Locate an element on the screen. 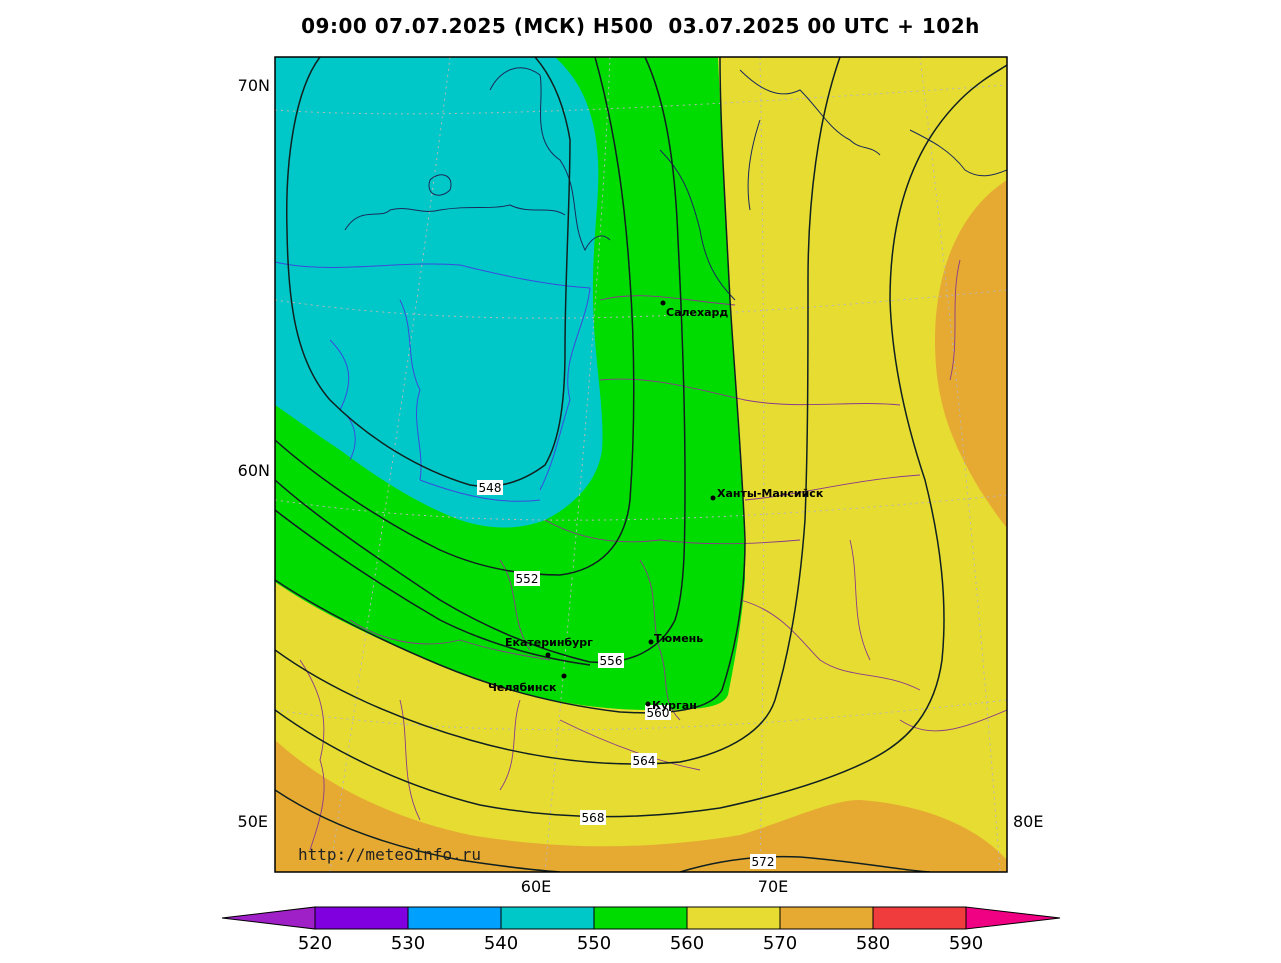  source-url: http://meteoinfo.ru is located at coordinates (389, 854).